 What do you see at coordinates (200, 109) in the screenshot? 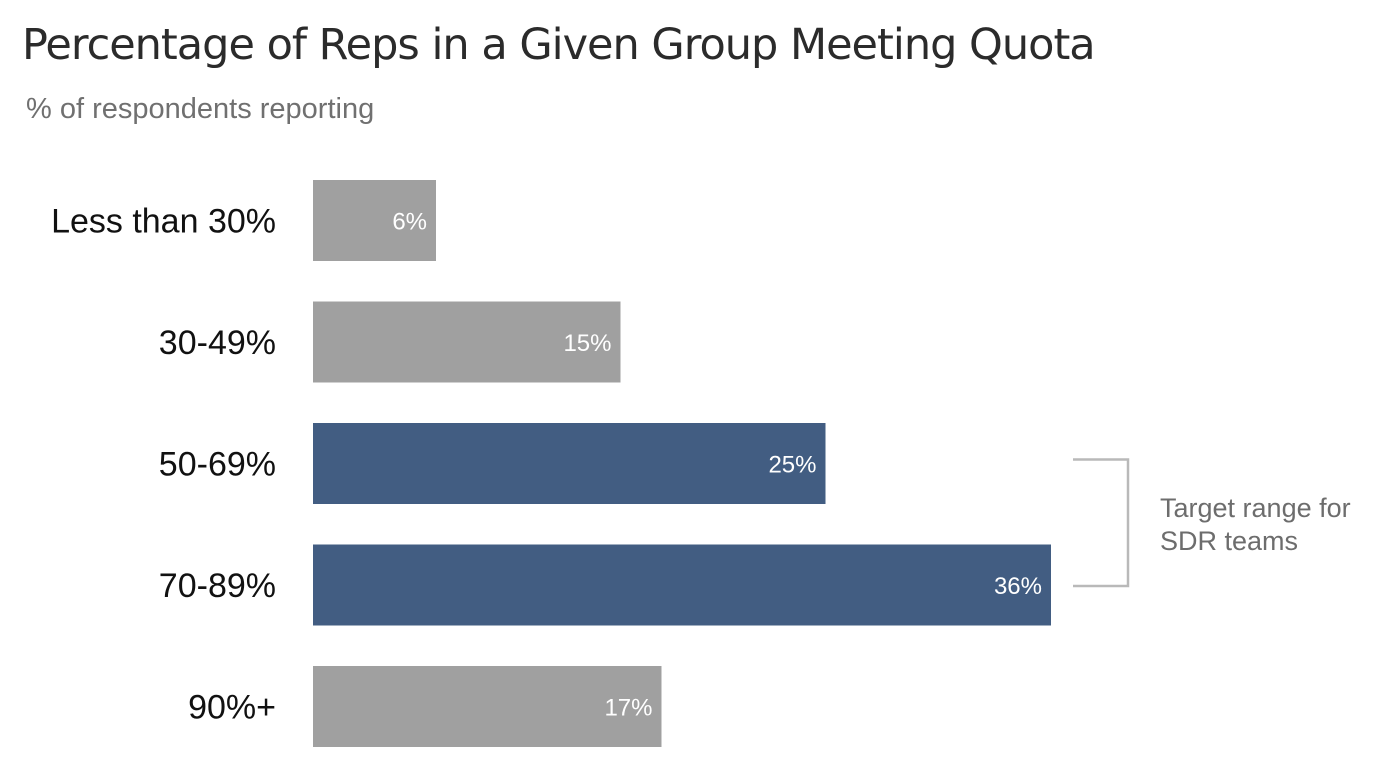
I see `chart-subtitle: % of respondents reporting` at bounding box center [200, 109].